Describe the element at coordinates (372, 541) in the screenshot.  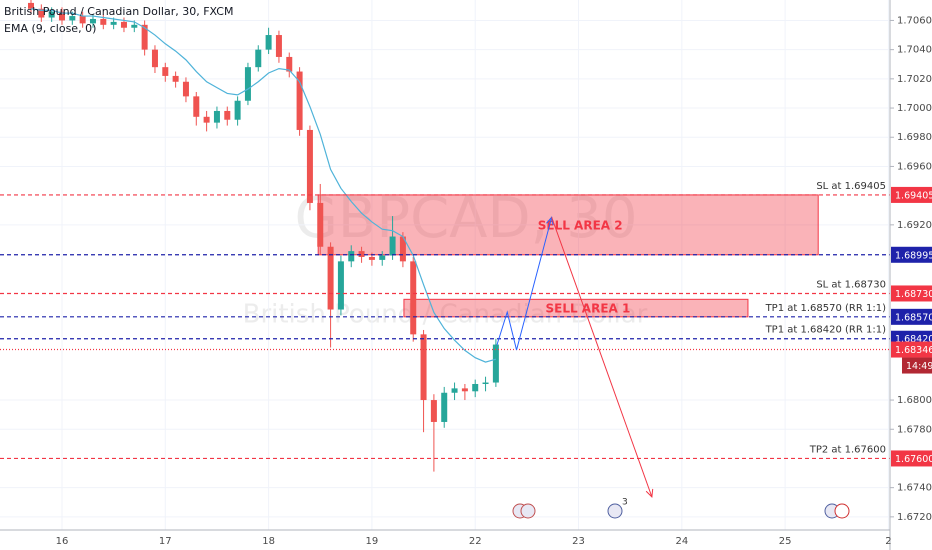
I see `x-tick-label: 19` at that location.